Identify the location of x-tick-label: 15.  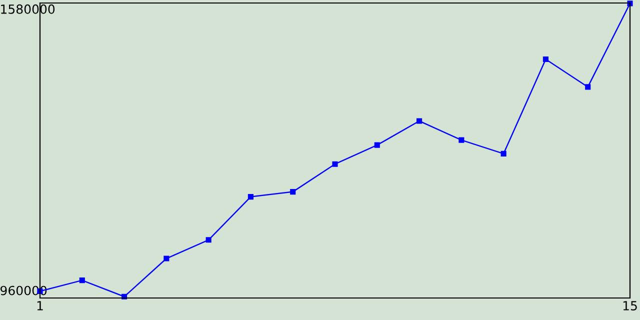
(630, 305).